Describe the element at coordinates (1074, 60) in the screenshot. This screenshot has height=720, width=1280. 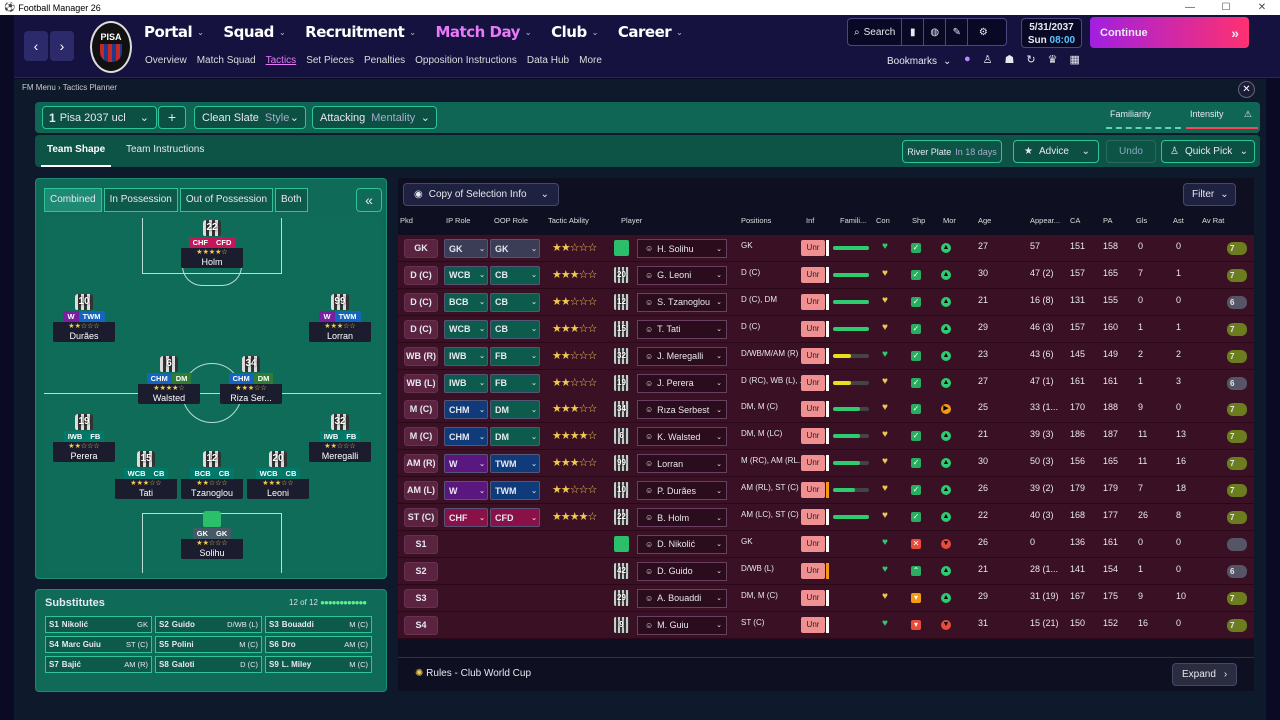
I see `calendar-icon: ▦` at that location.